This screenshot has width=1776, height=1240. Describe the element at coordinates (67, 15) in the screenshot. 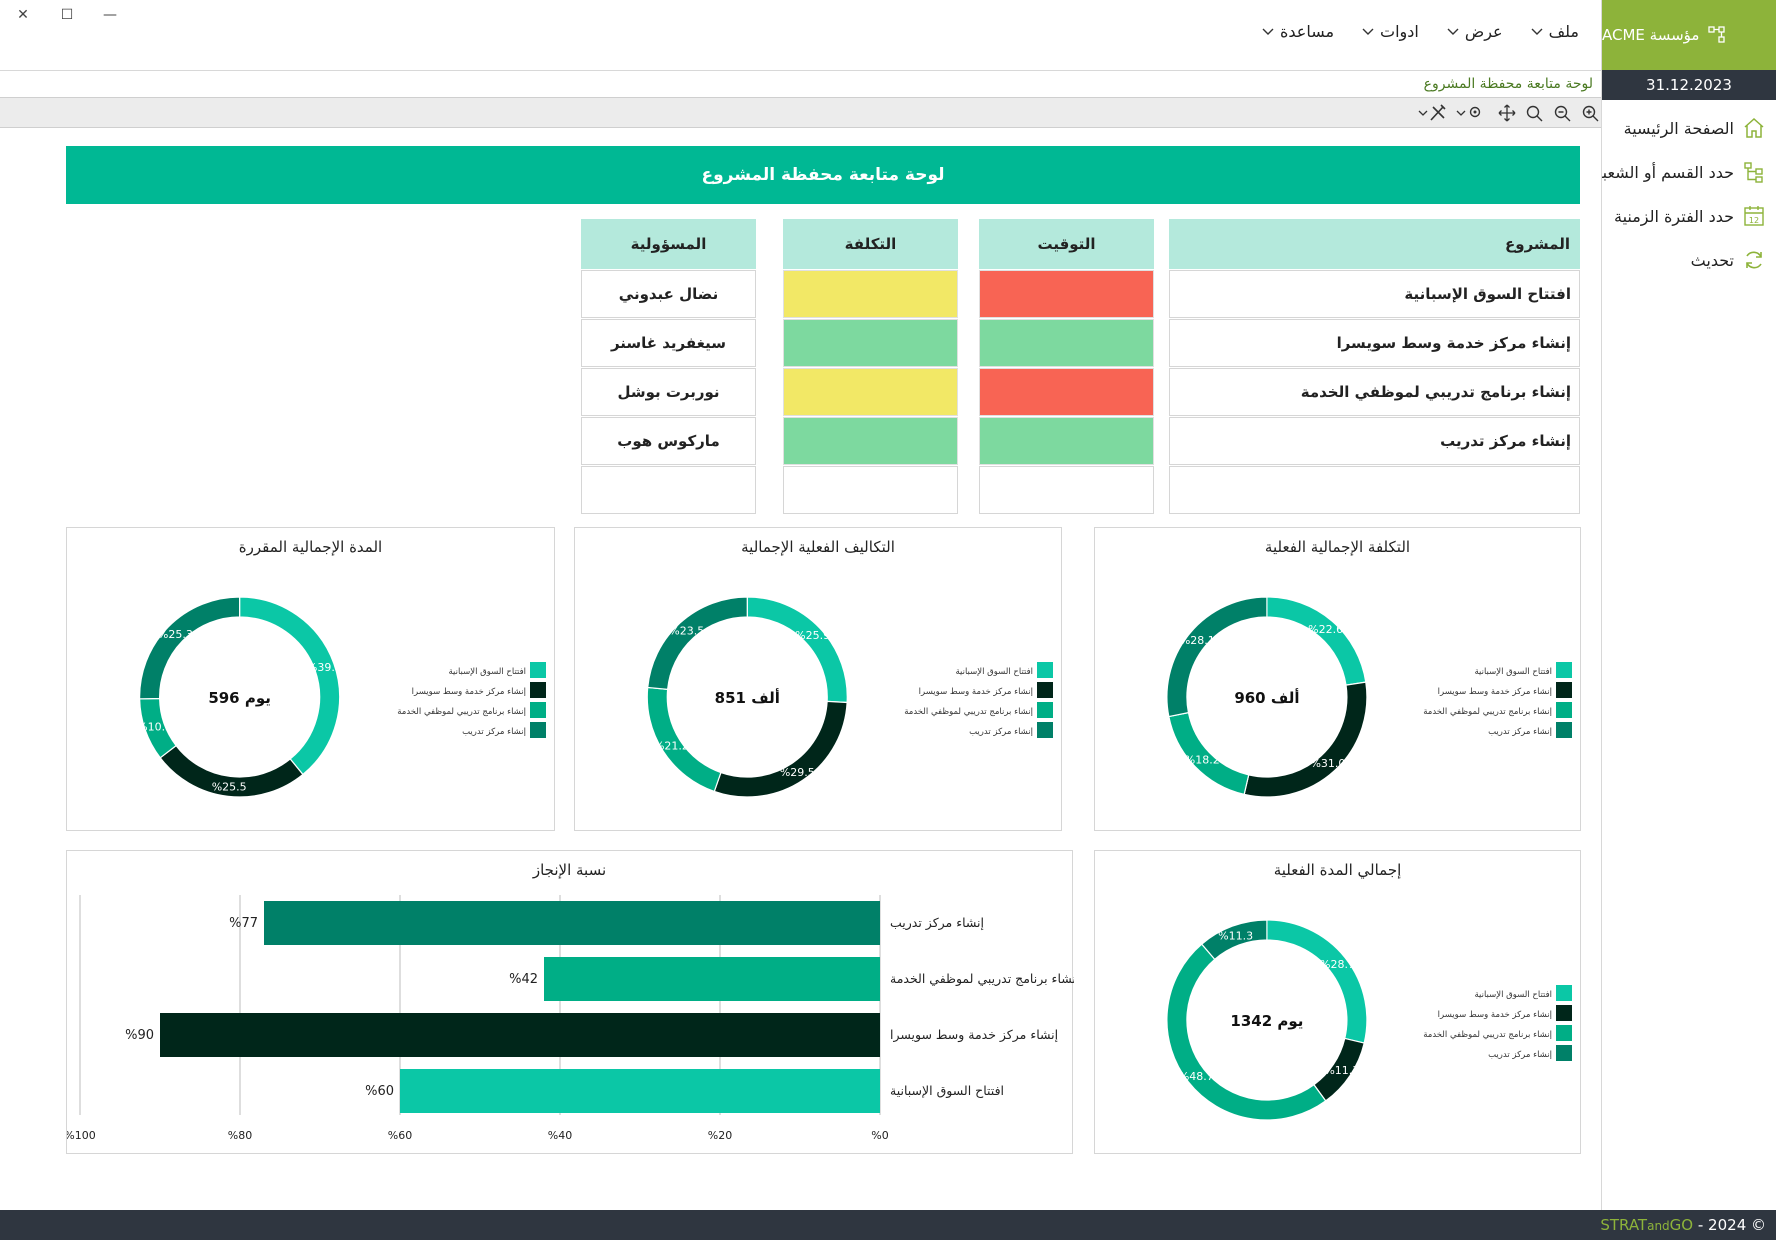

I see `maximize-button: ☐` at that location.